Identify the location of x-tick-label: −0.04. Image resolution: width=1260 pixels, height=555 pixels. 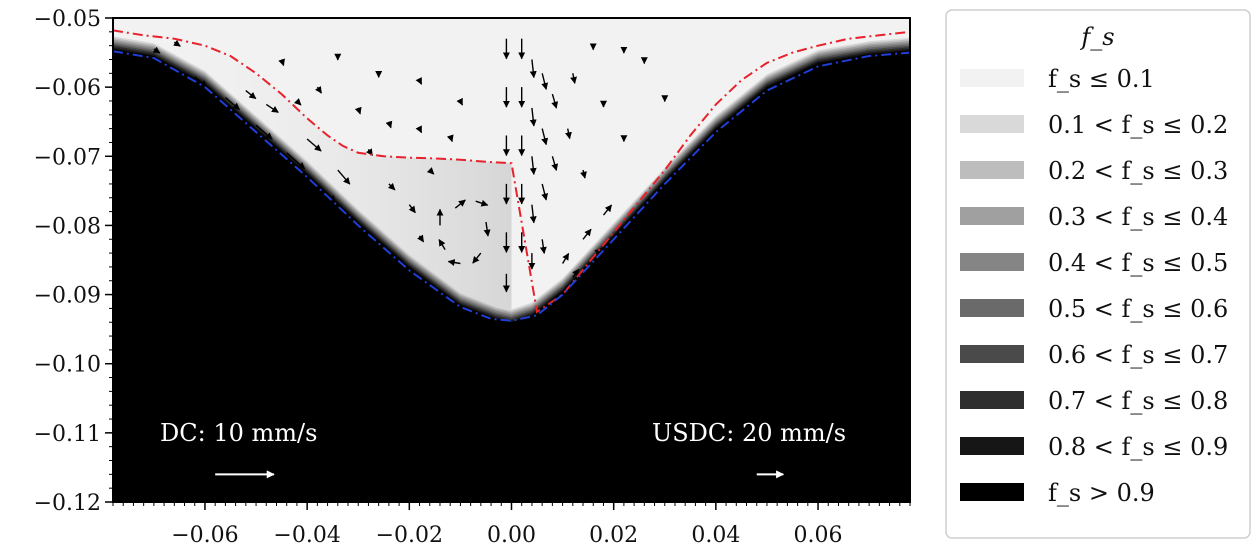
(306, 535).